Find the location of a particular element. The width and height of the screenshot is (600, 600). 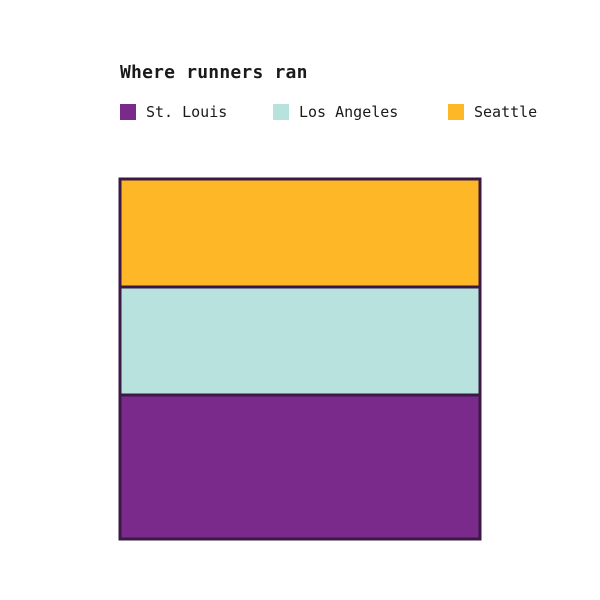

legend: St. Louis Los Angeles Seattle is located at coordinates (350, 112).